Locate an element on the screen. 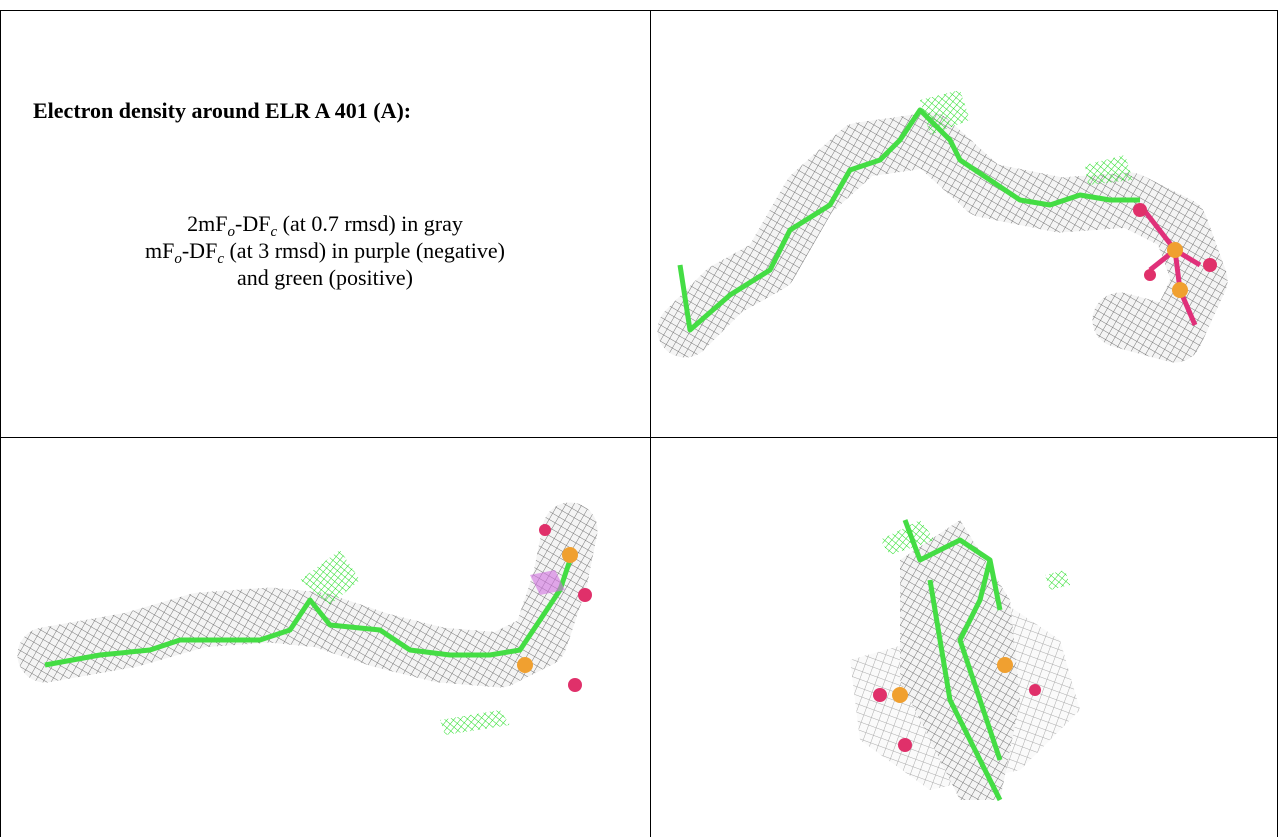 Image resolution: width=1278 pixels, height=837 pixels. legend-line: mFo-DFc (at 3 rmsd) in purple (negative) is located at coordinates (325, 252).